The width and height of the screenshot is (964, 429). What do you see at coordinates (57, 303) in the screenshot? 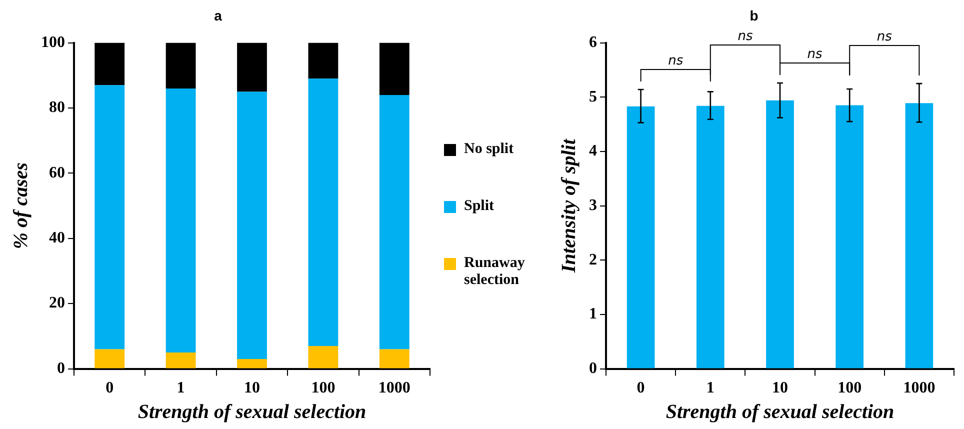
I see `y-tick-label: 20` at bounding box center [57, 303].